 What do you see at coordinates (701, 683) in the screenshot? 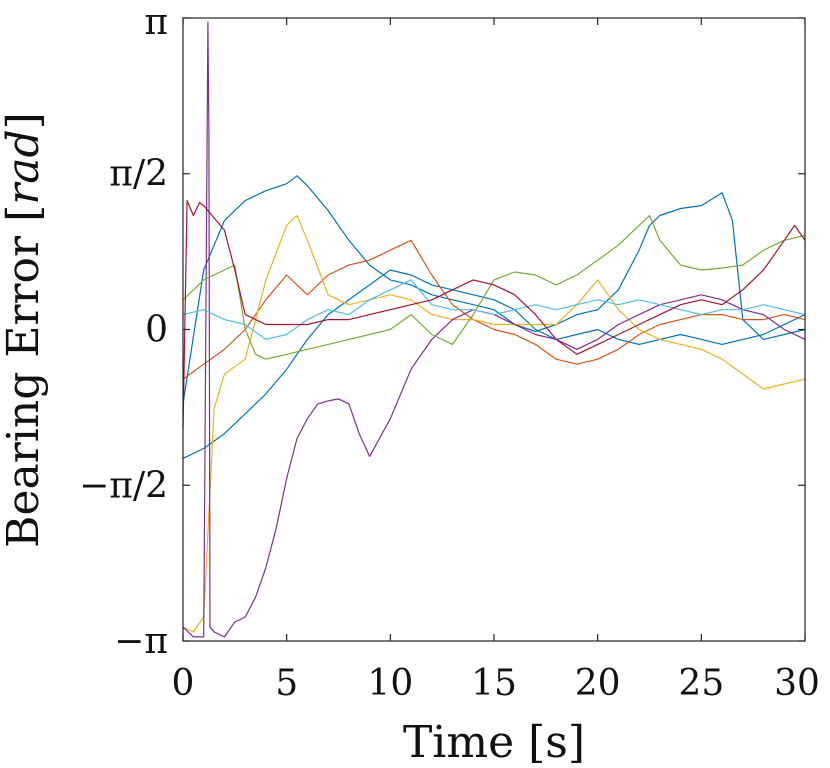
I see `x-tick-label: 25` at bounding box center [701, 683].